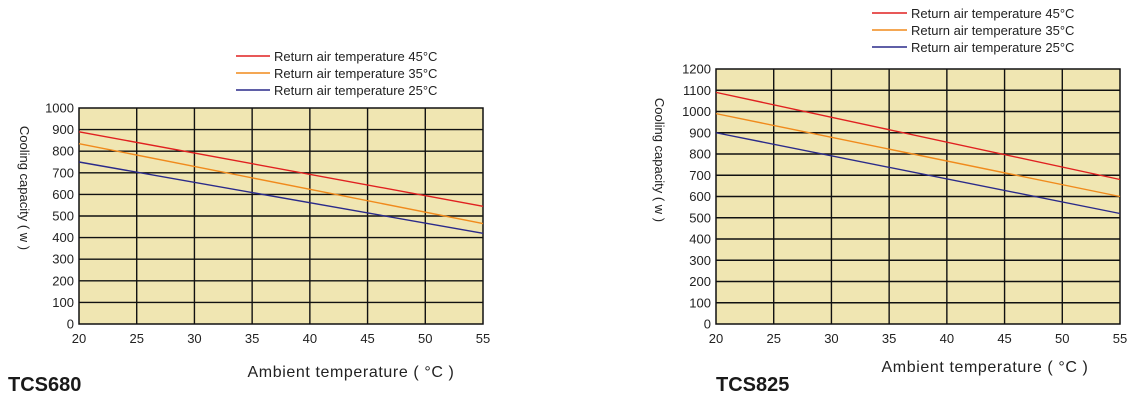 This screenshot has height=405, width=1129. What do you see at coordinates (696, 69) in the screenshot?
I see `y-tick-label: 1200` at bounding box center [696, 69].